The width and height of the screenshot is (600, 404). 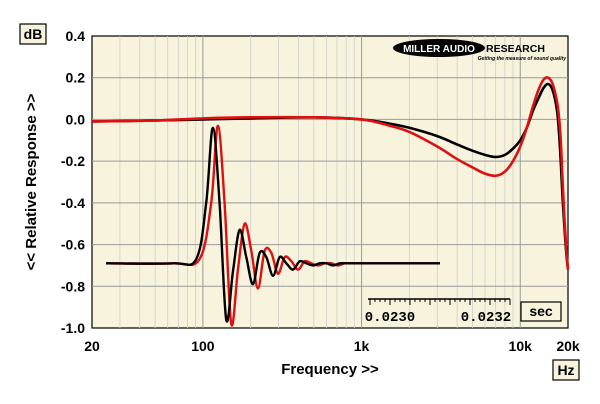 What do you see at coordinates (362, 346) in the screenshot?
I see `x-tick-label-2: 1k` at bounding box center [362, 346].